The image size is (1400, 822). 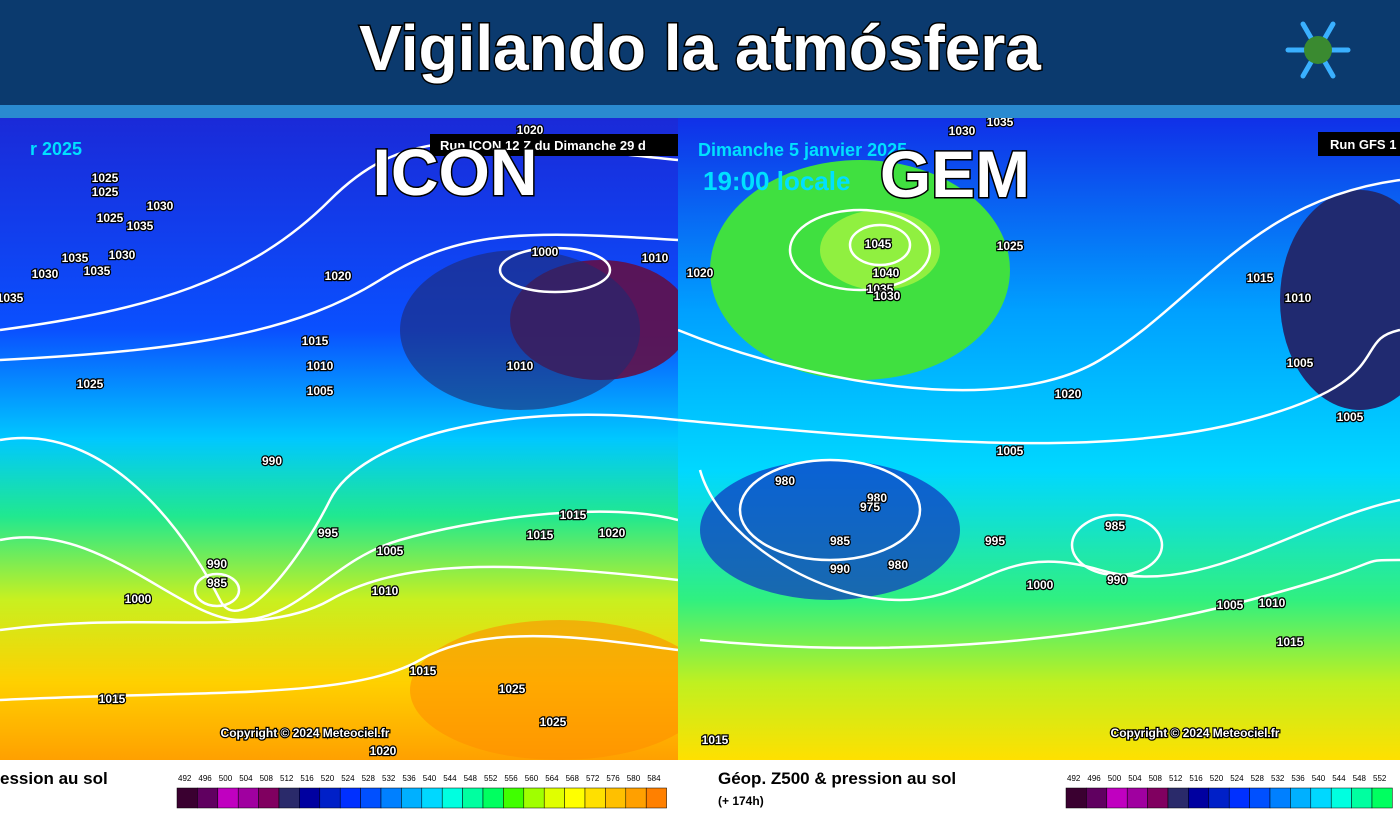 I want to click on scale-label: 548, so click(x=471, y=778).